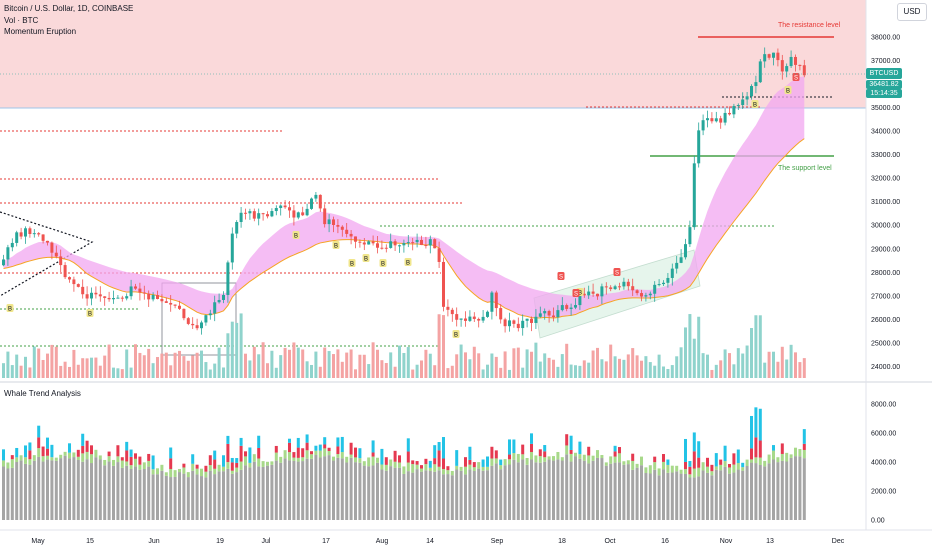 This screenshot has width=932, height=550. What do you see at coordinates (40, 31) in the screenshot?
I see `momentum-indicator-label: Momentum Eruption` at bounding box center [40, 31].